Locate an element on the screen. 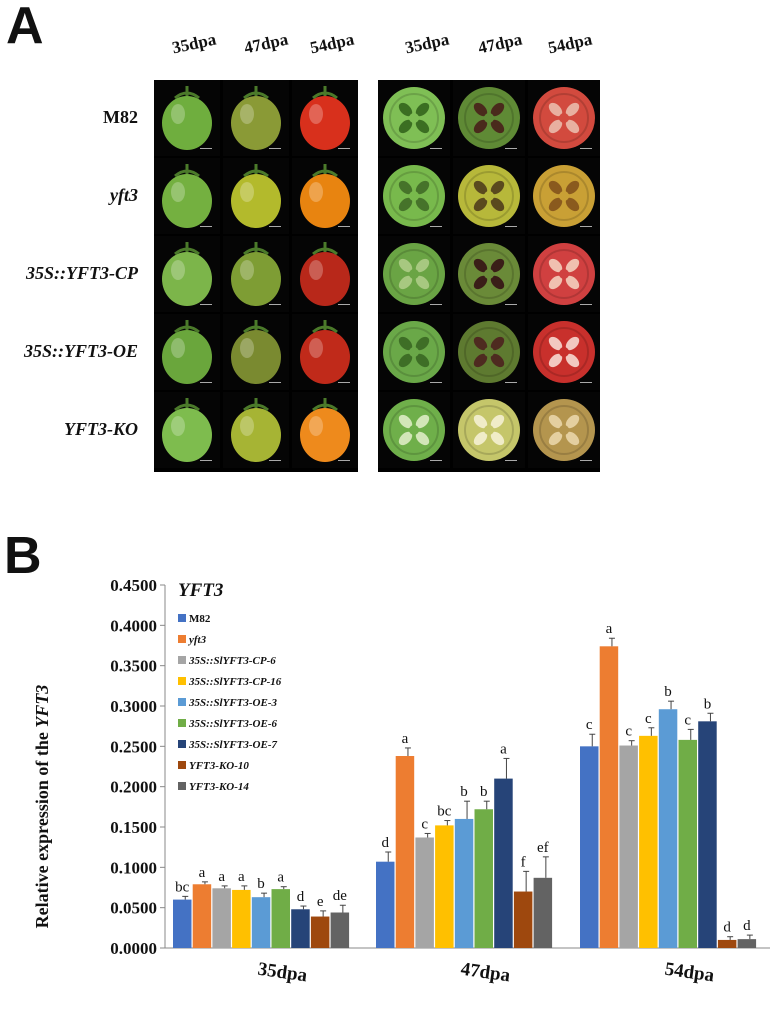  significance-letter: e is located at coordinates (320, 902).